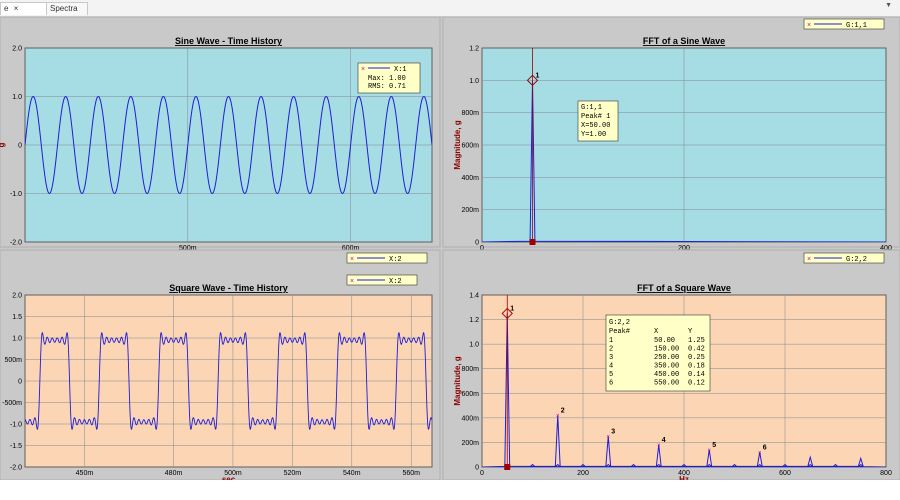 The width and height of the screenshot is (900, 500). What do you see at coordinates (26, 8) in the screenshot?
I see `tab-time: e ×` at bounding box center [26, 8].